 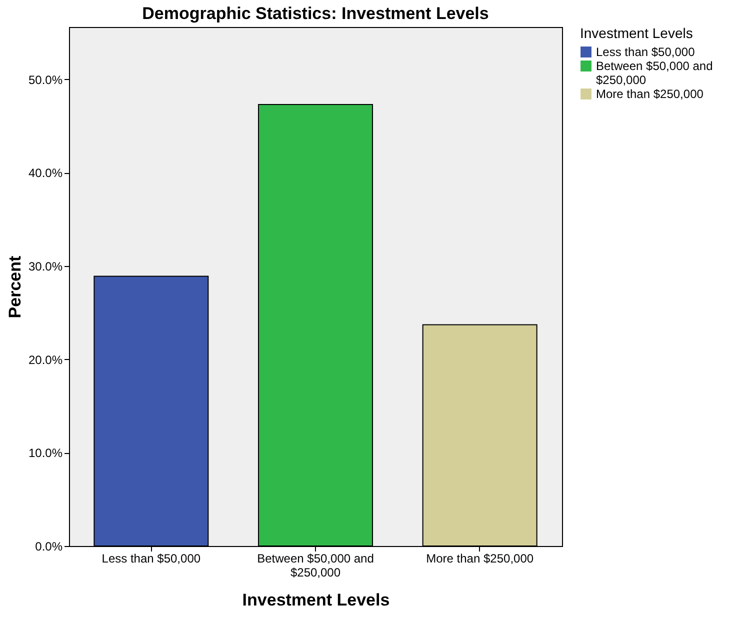 What do you see at coordinates (636, 33) in the screenshot?
I see `legend-title: Investment Levels` at bounding box center [636, 33].